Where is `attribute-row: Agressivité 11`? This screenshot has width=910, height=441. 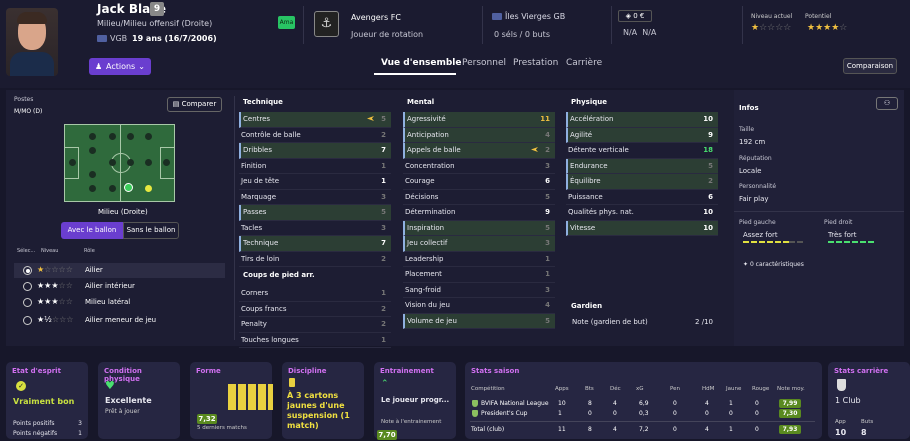
attribute-row: Agressivité 11 is located at coordinates (479, 120).